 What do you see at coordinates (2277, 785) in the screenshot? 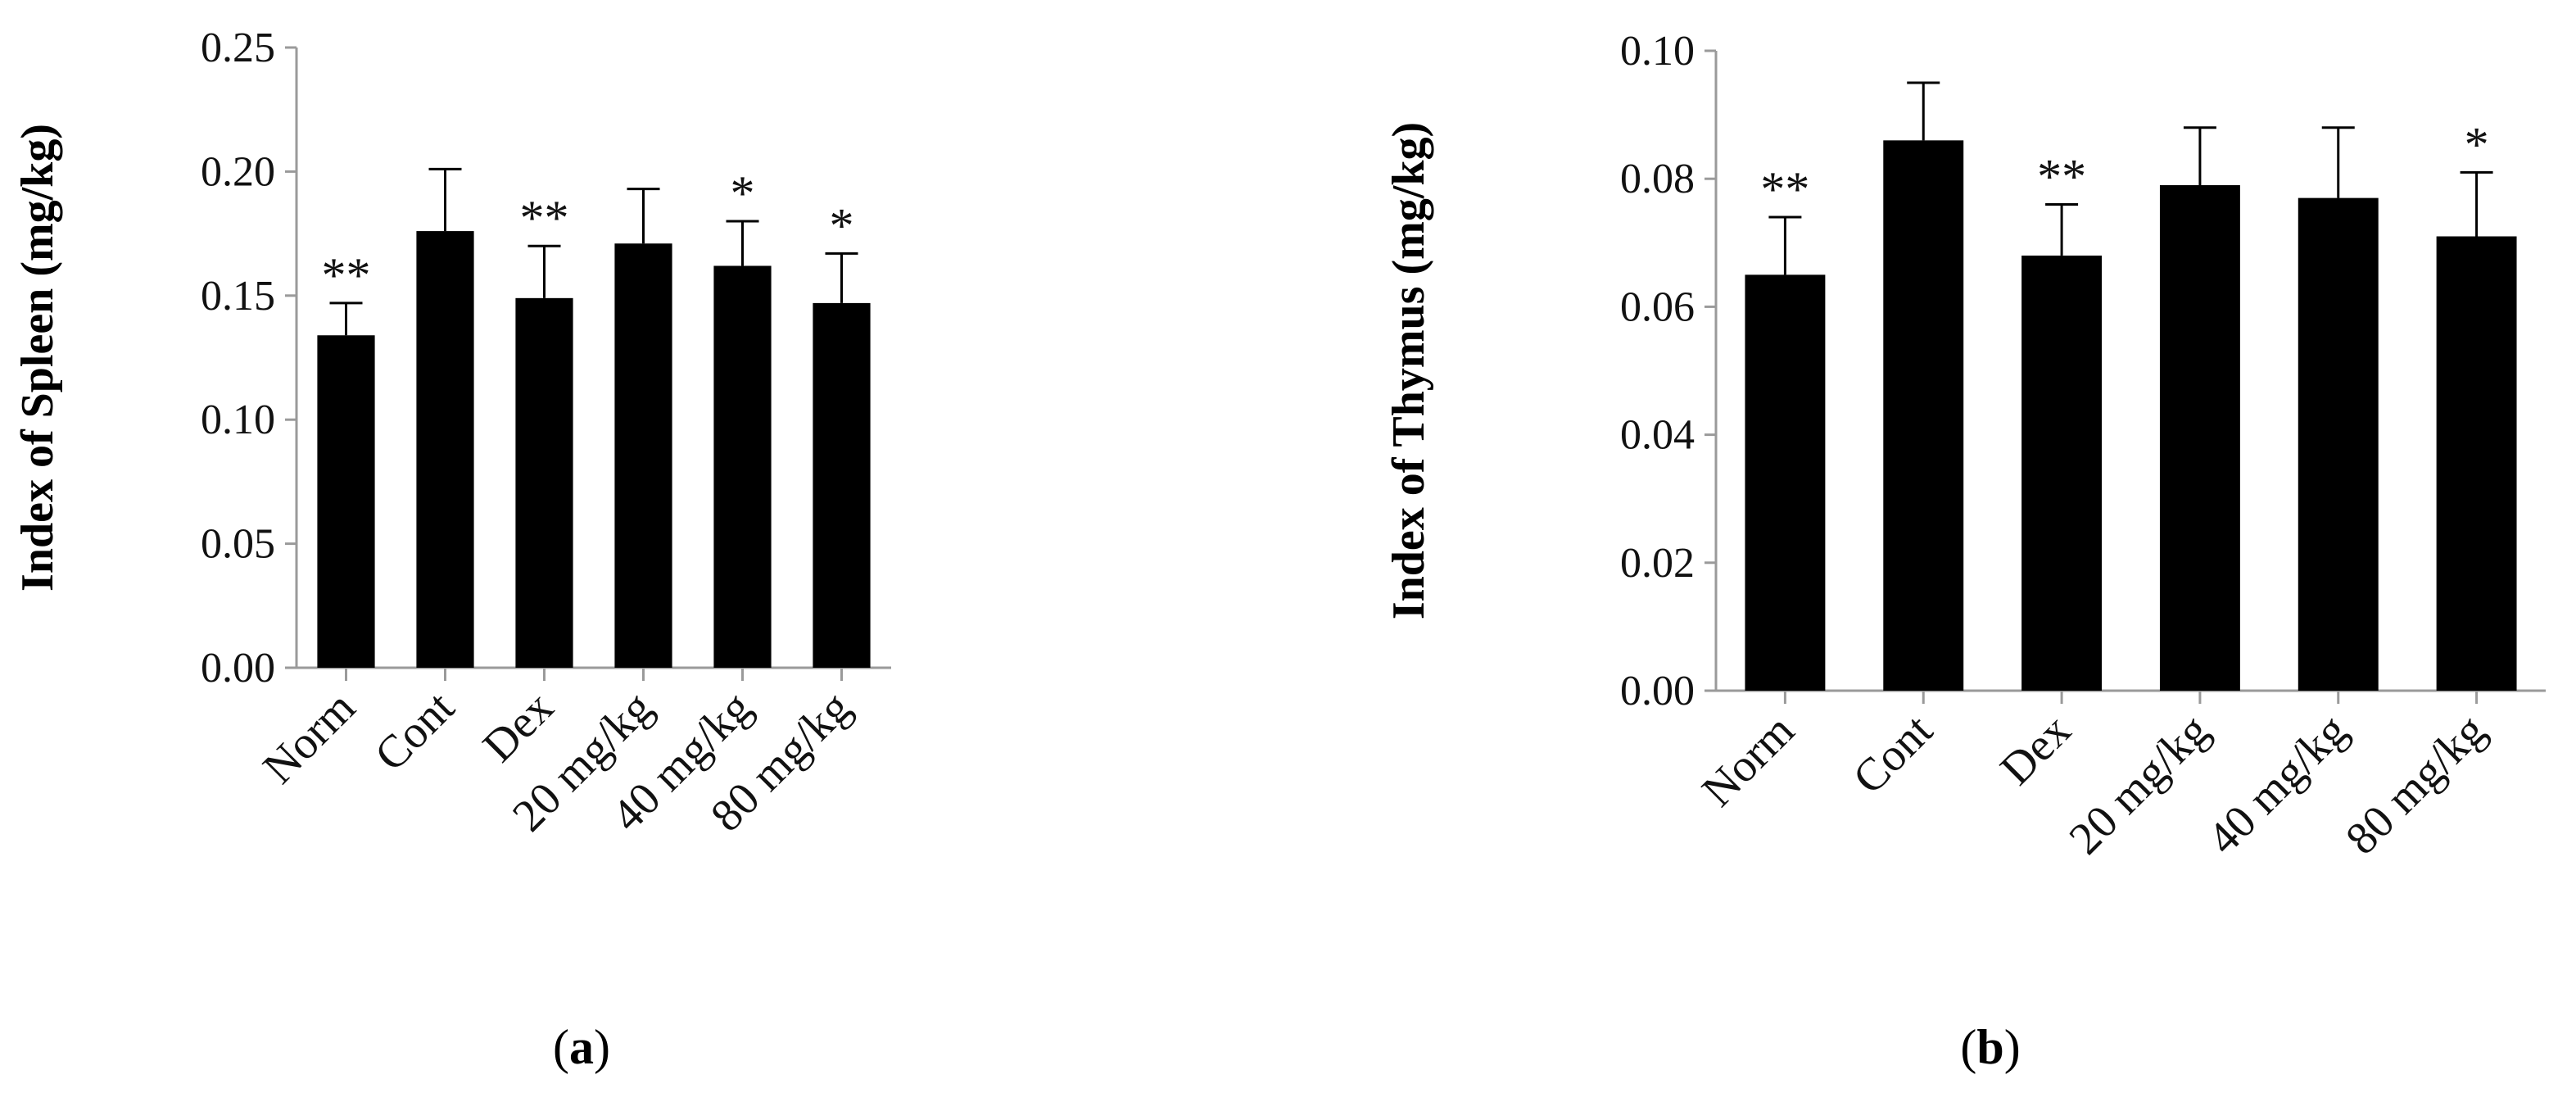
I see `category-label: 40 mg/kg` at bounding box center [2277, 785].